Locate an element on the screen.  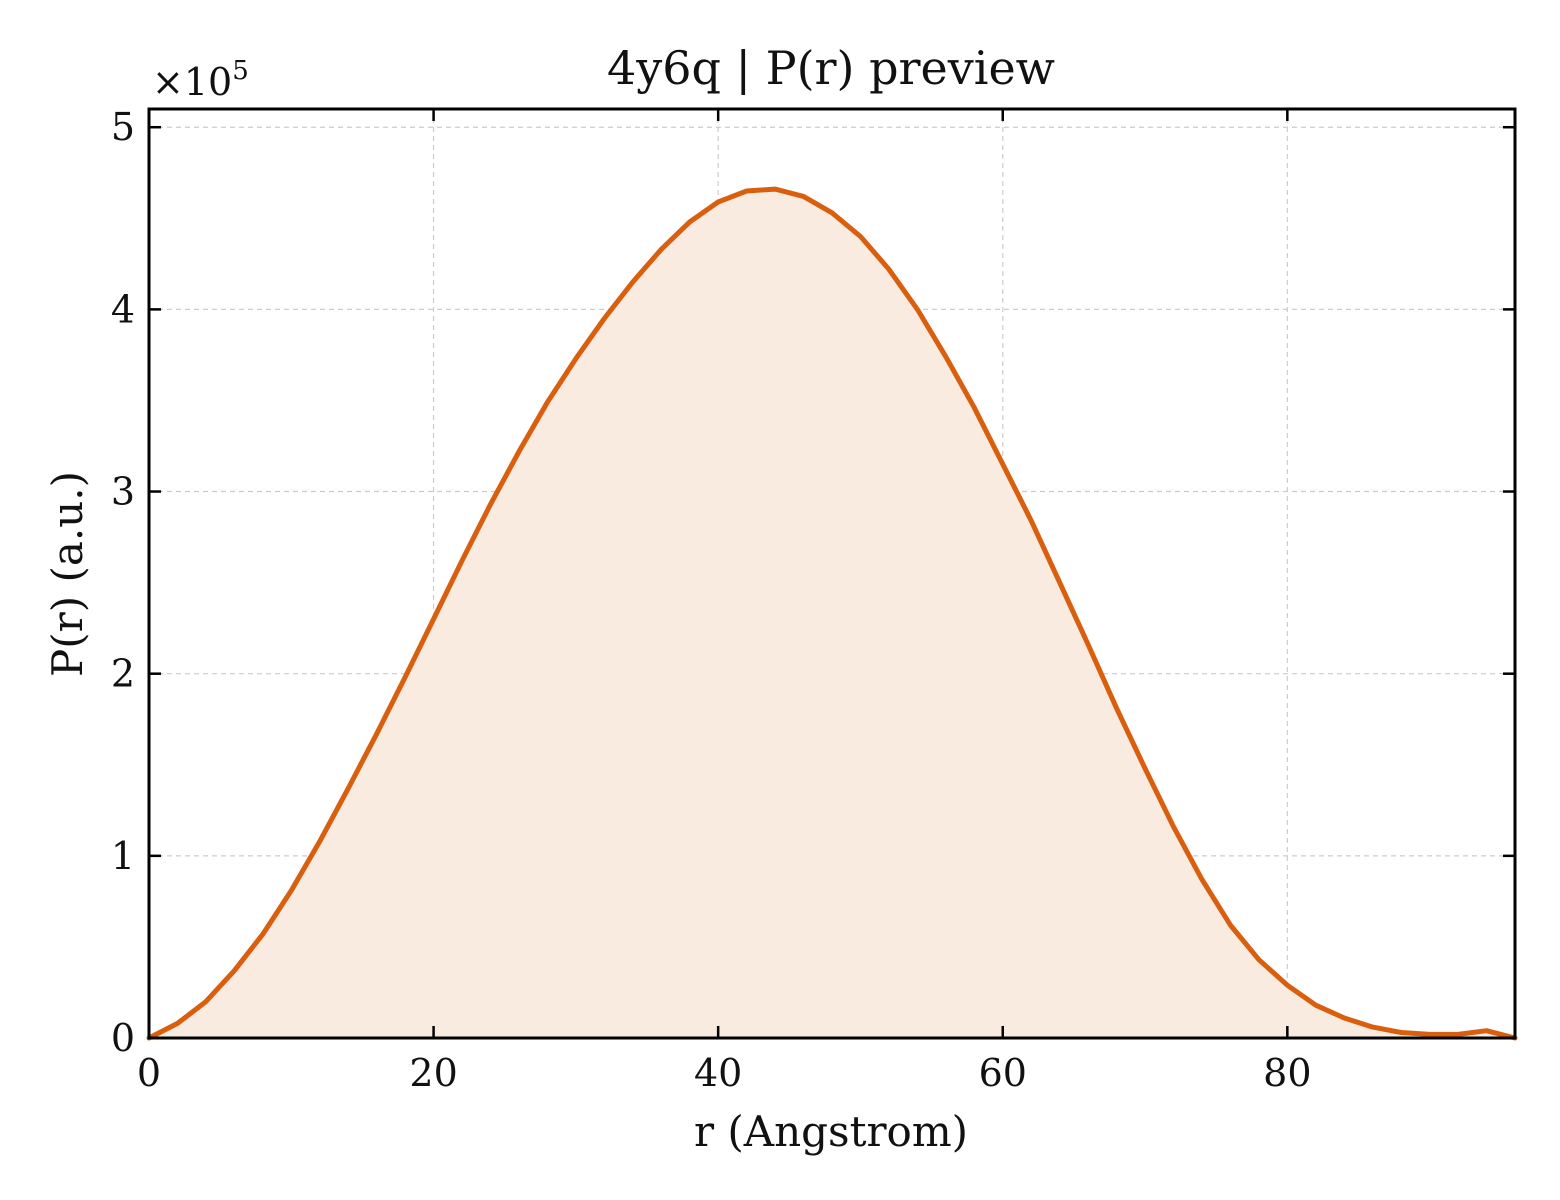
y-multiplier-exponent: 5 is located at coordinates (240, 71).